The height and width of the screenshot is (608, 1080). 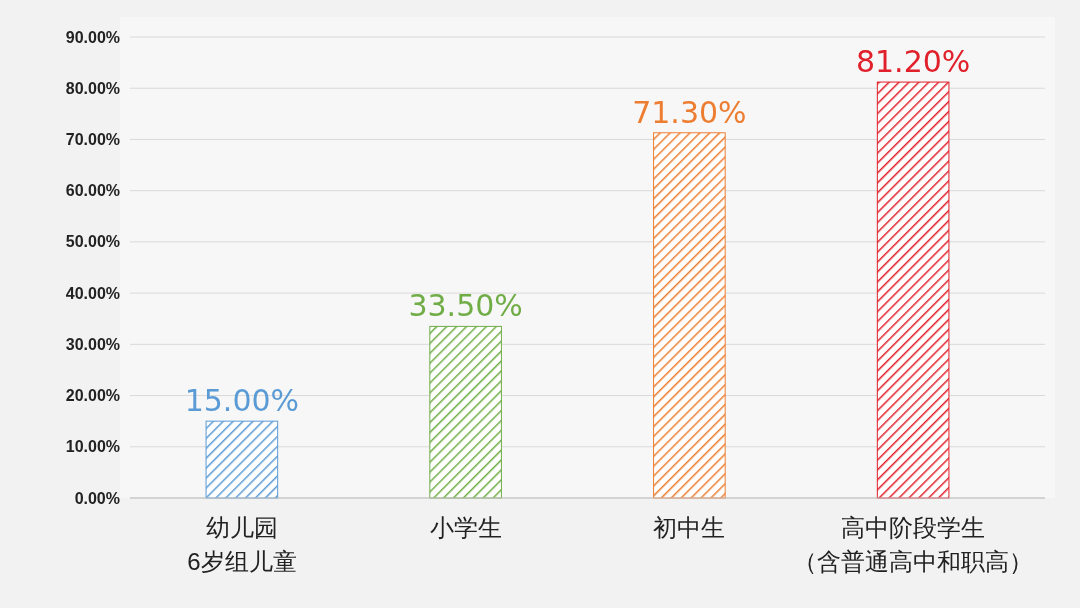 What do you see at coordinates (689, 527) in the screenshot?
I see `x-tick-label: 初中生` at bounding box center [689, 527].